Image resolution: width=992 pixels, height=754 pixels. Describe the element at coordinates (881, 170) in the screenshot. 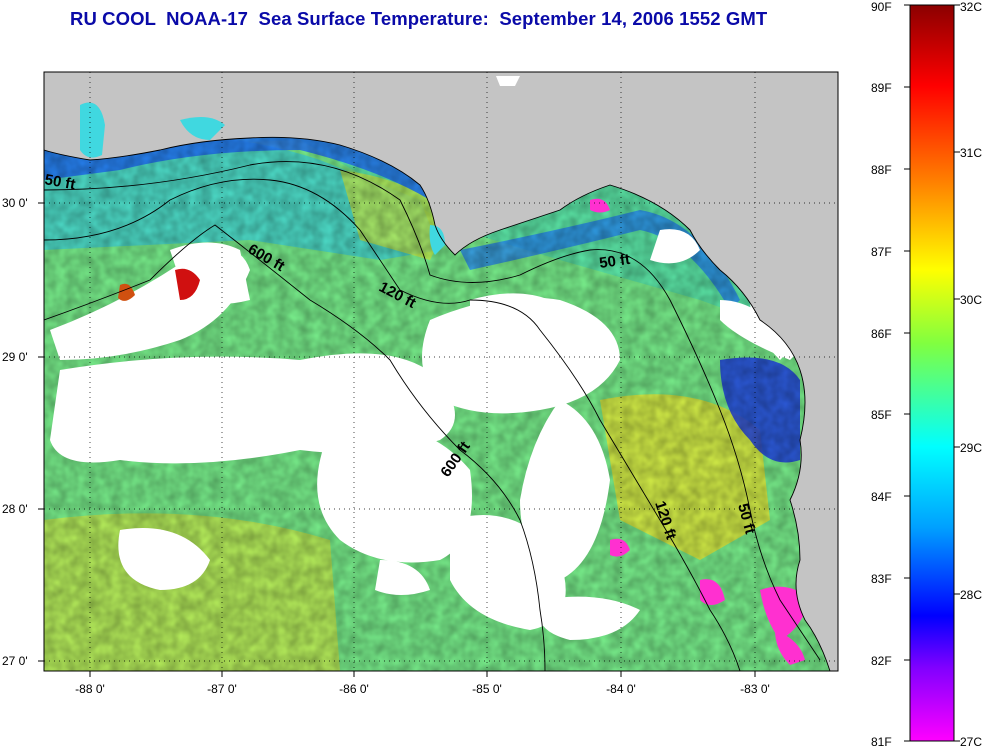

I see `colorbar-f-label: 88F` at that location.